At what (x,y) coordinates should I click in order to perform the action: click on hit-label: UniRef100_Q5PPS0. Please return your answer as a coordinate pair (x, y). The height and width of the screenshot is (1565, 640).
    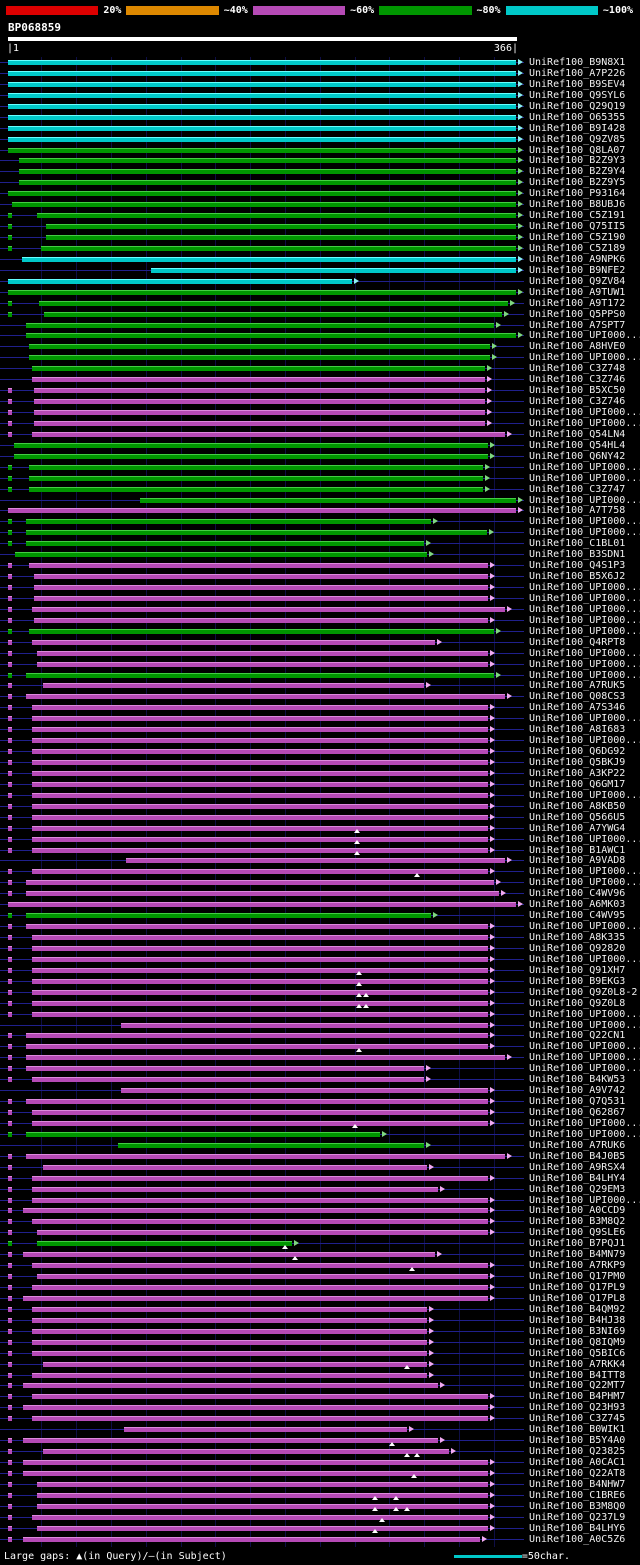
    Looking at the image, I should click on (577, 314).